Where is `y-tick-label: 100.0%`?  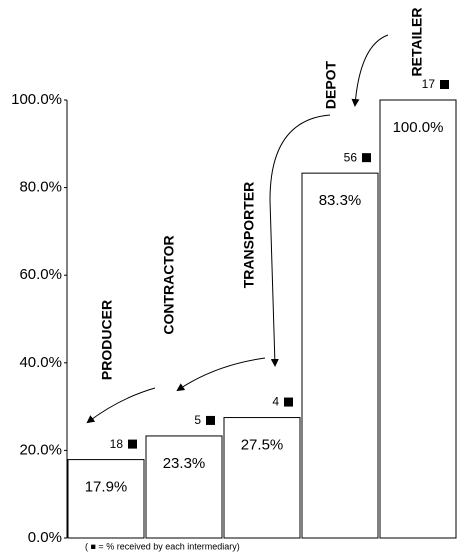 y-tick-label: 100.0% is located at coordinates (36, 99).